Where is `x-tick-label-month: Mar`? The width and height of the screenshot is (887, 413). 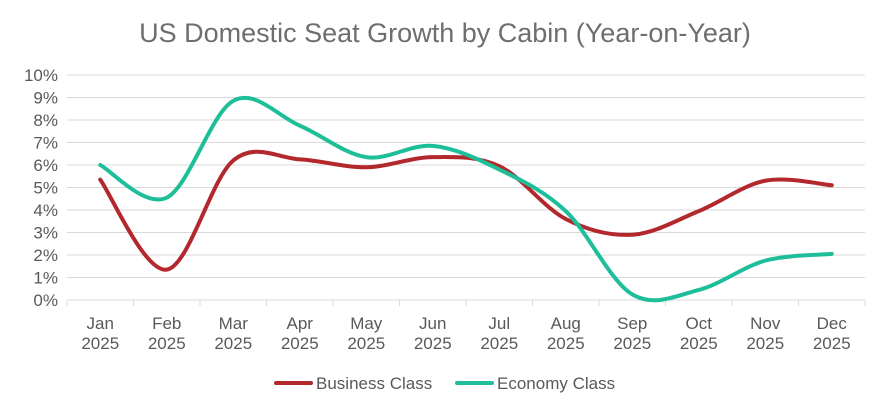 x-tick-label-month: Mar is located at coordinates (234, 323).